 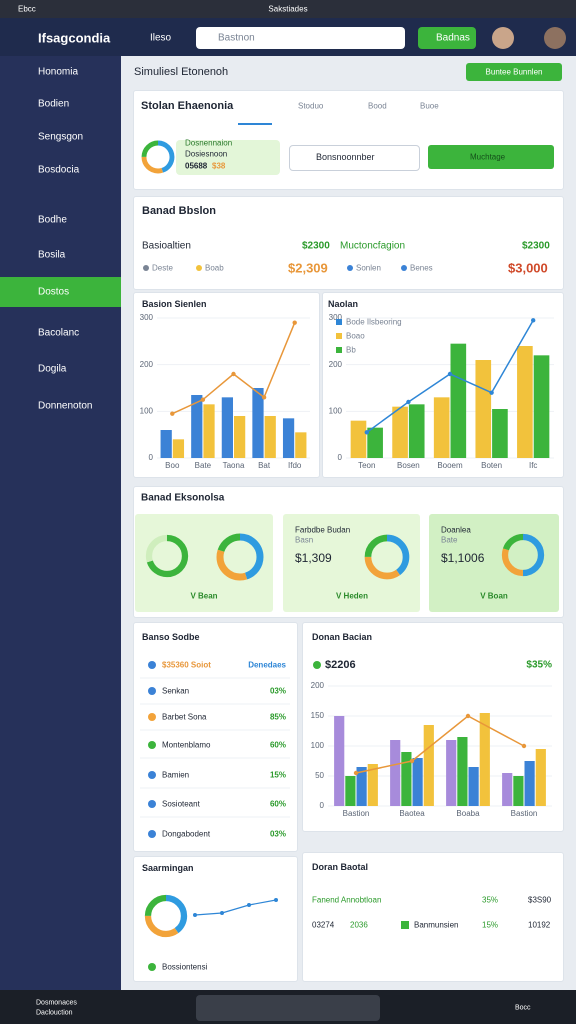 I want to click on row-label: Senkan, so click(x=176, y=691).